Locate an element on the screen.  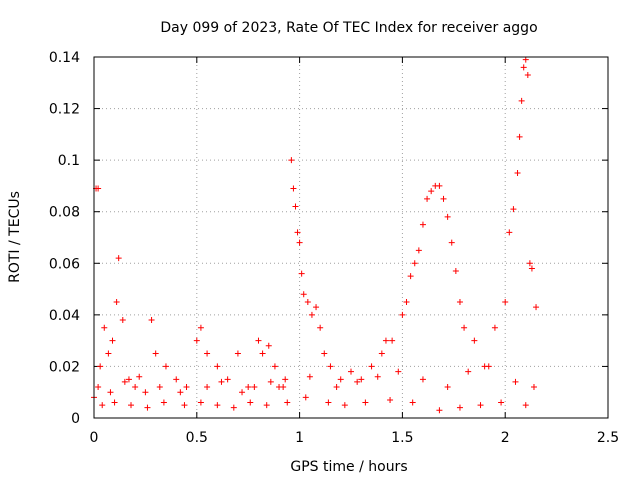
x-tick-label: 0.5 is located at coordinates (197, 438).